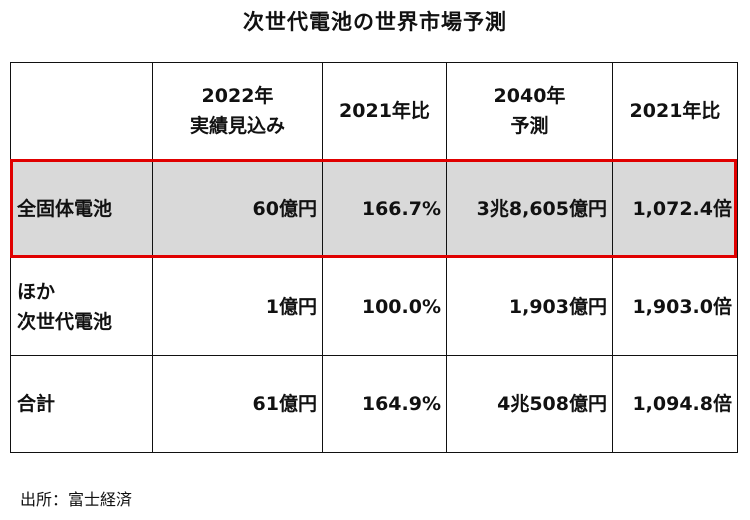 The height and width of the screenshot is (520, 750). I want to click on header-2022-line2: 実績見込み, so click(237, 126).